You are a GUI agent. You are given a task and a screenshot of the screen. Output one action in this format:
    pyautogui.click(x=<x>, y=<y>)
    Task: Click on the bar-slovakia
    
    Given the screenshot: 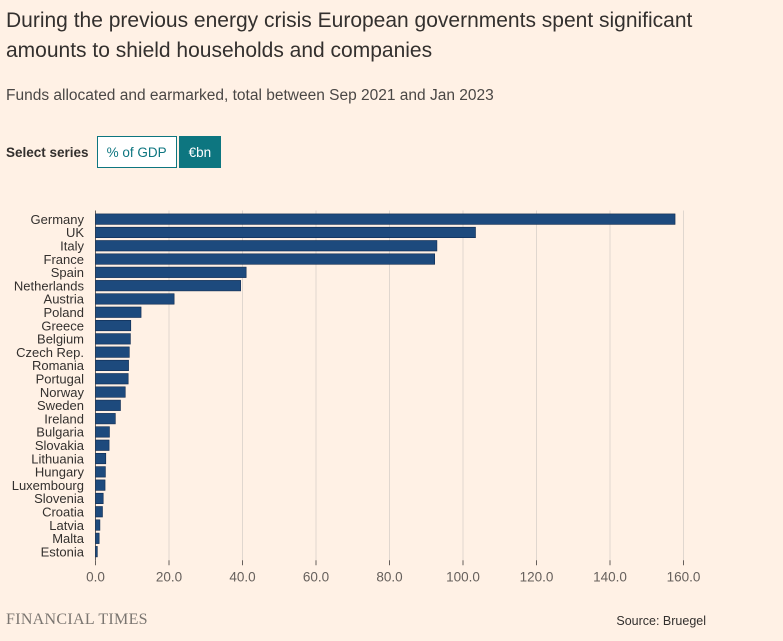 What is the action you would take?
    pyautogui.click(x=102, y=445)
    